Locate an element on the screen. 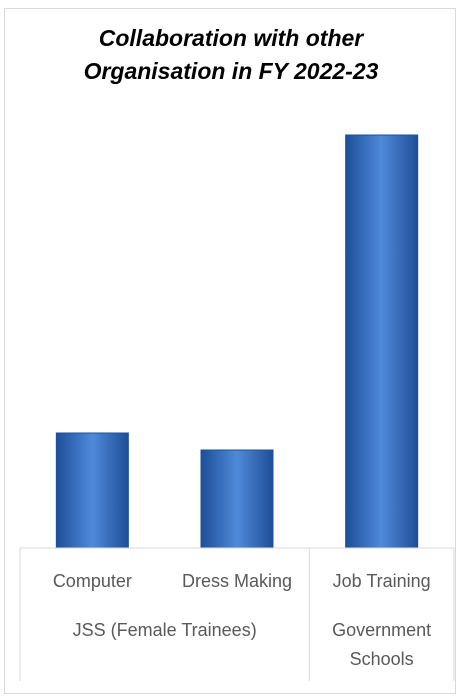  group-label-line: Government is located at coordinates (381, 630).